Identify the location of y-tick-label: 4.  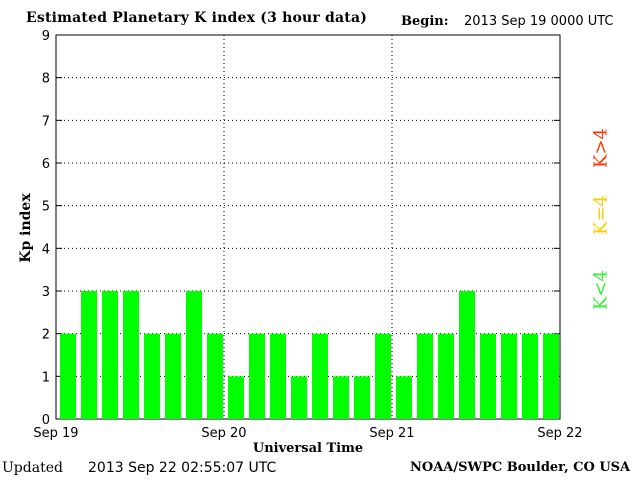
(46, 249).